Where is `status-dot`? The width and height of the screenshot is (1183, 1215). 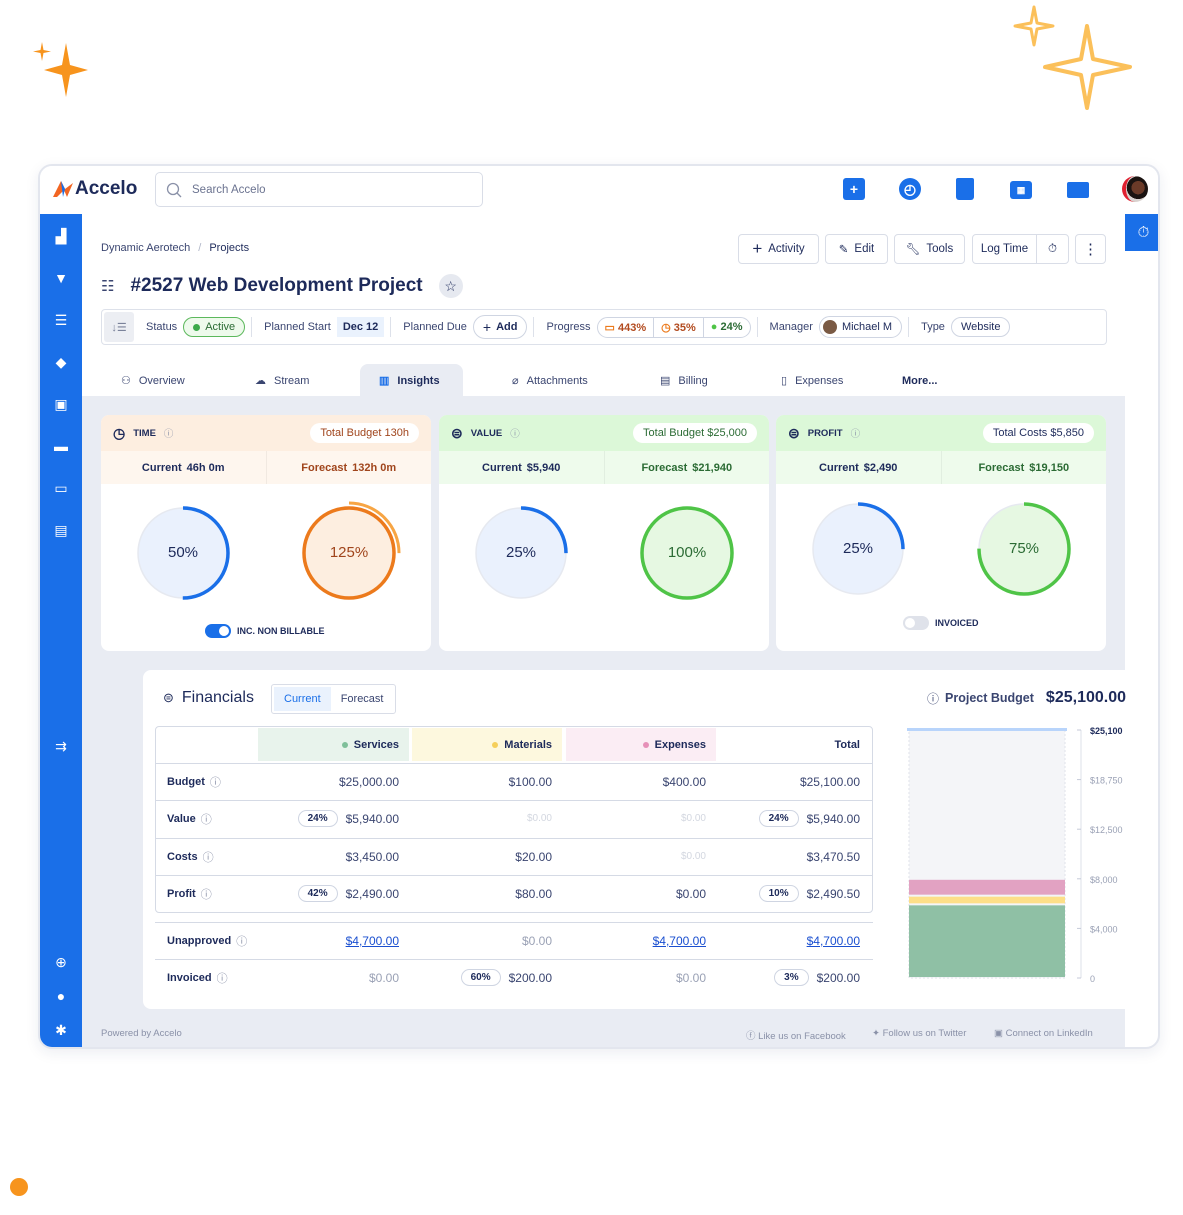 status-dot is located at coordinates (197, 327).